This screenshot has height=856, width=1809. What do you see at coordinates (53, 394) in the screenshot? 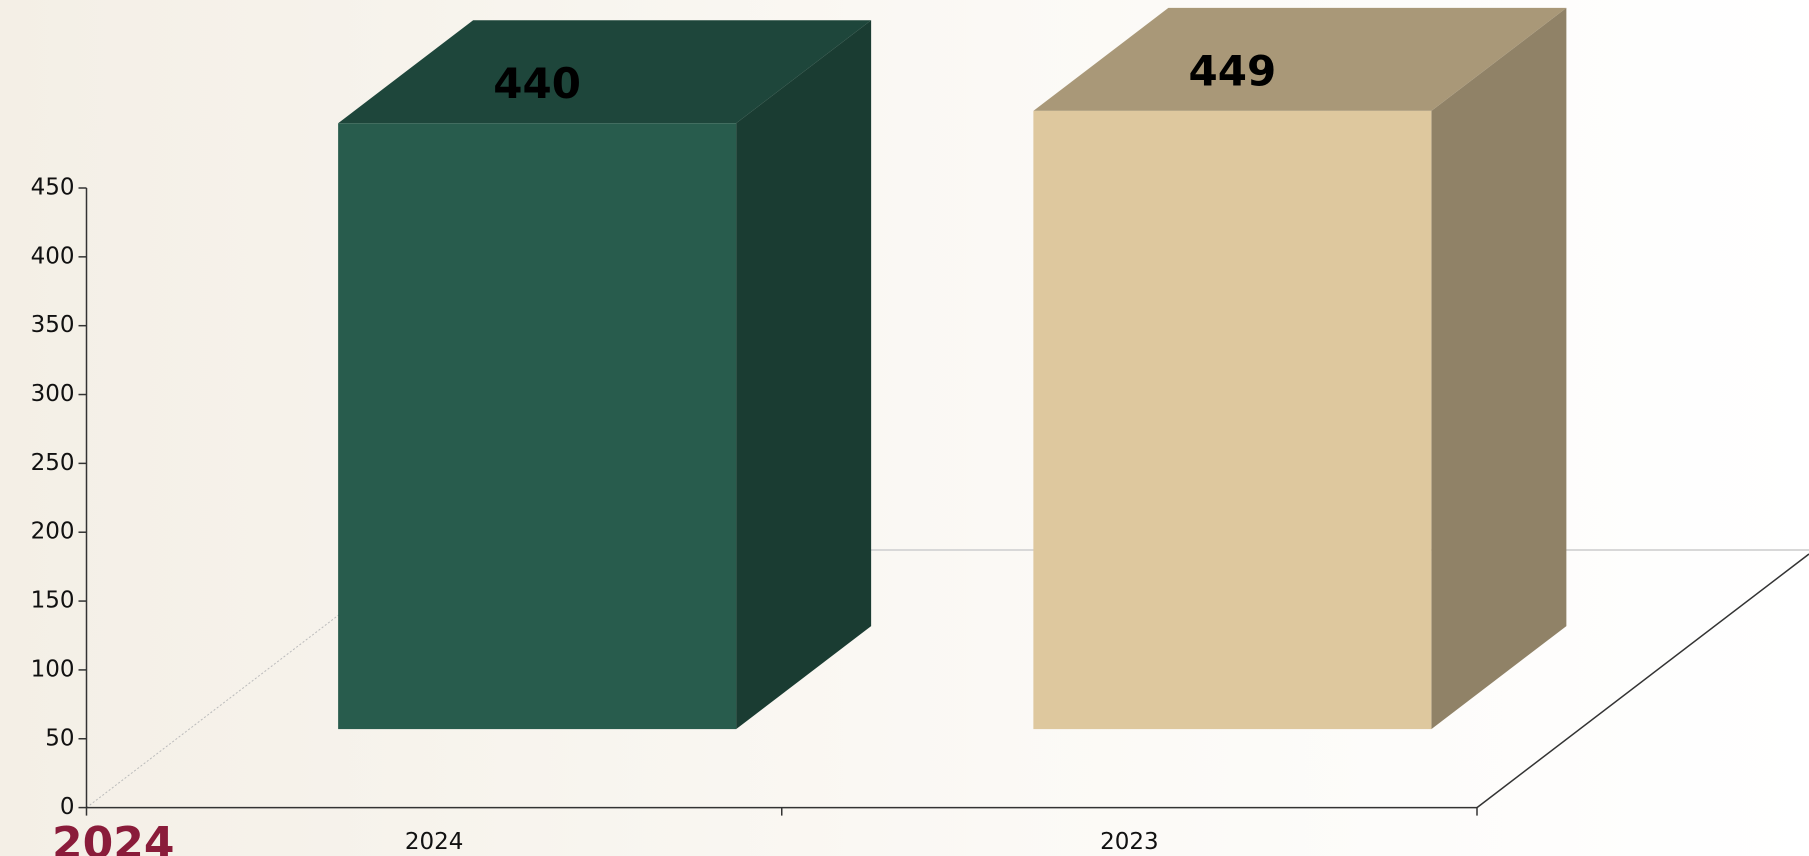
I see `y-tick-label: 300` at bounding box center [53, 394].